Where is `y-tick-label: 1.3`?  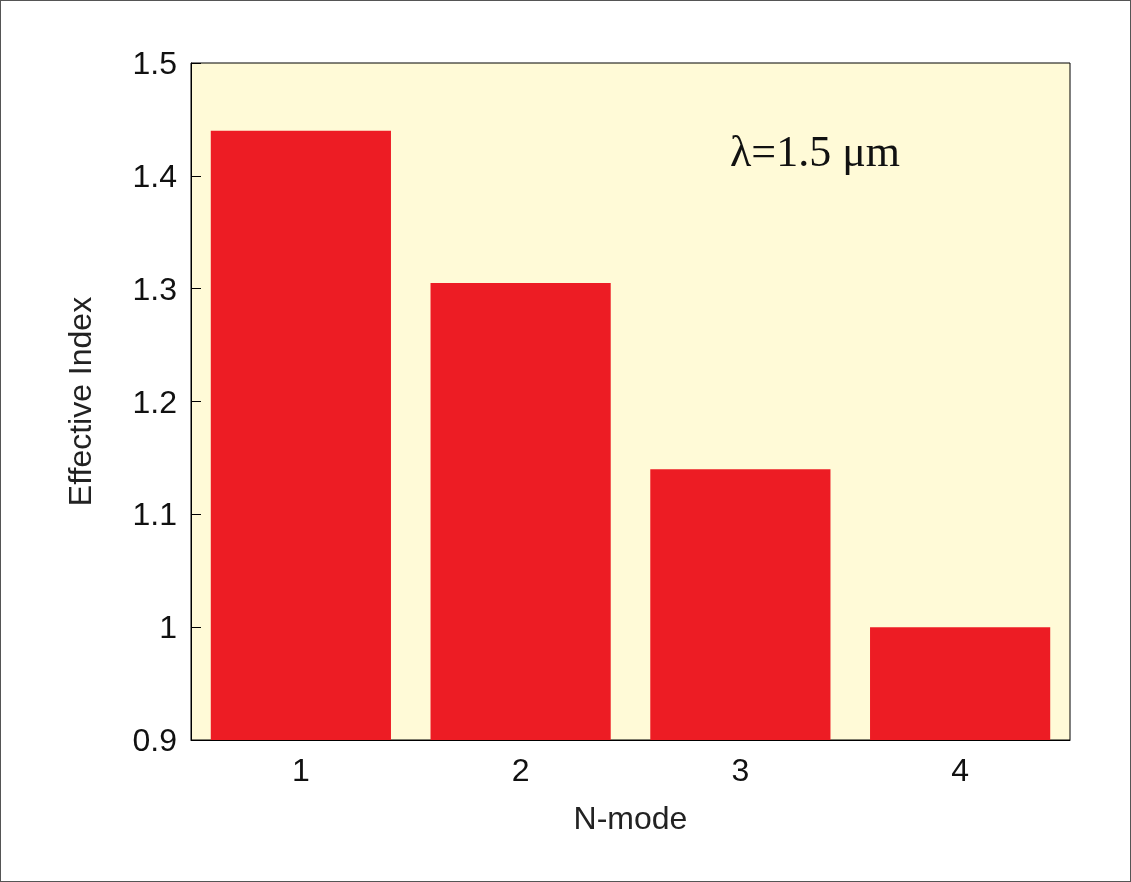
y-tick-label: 1.3 is located at coordinates (154, 288).